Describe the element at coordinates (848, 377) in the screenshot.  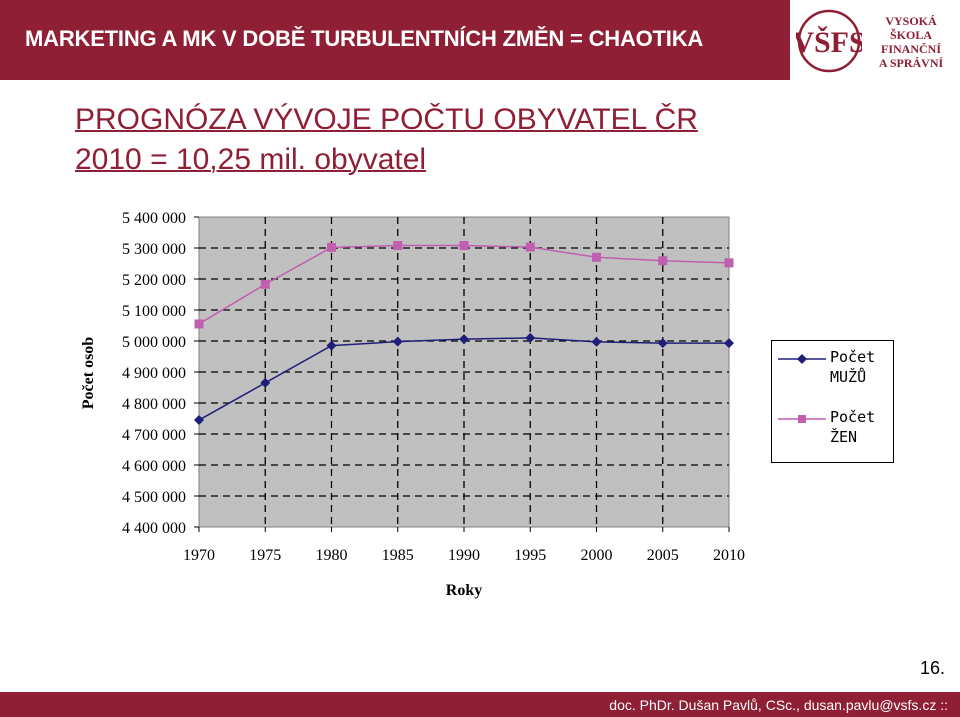
I see `legend-label-muzu-line-2: MUŽŮ` at that location.